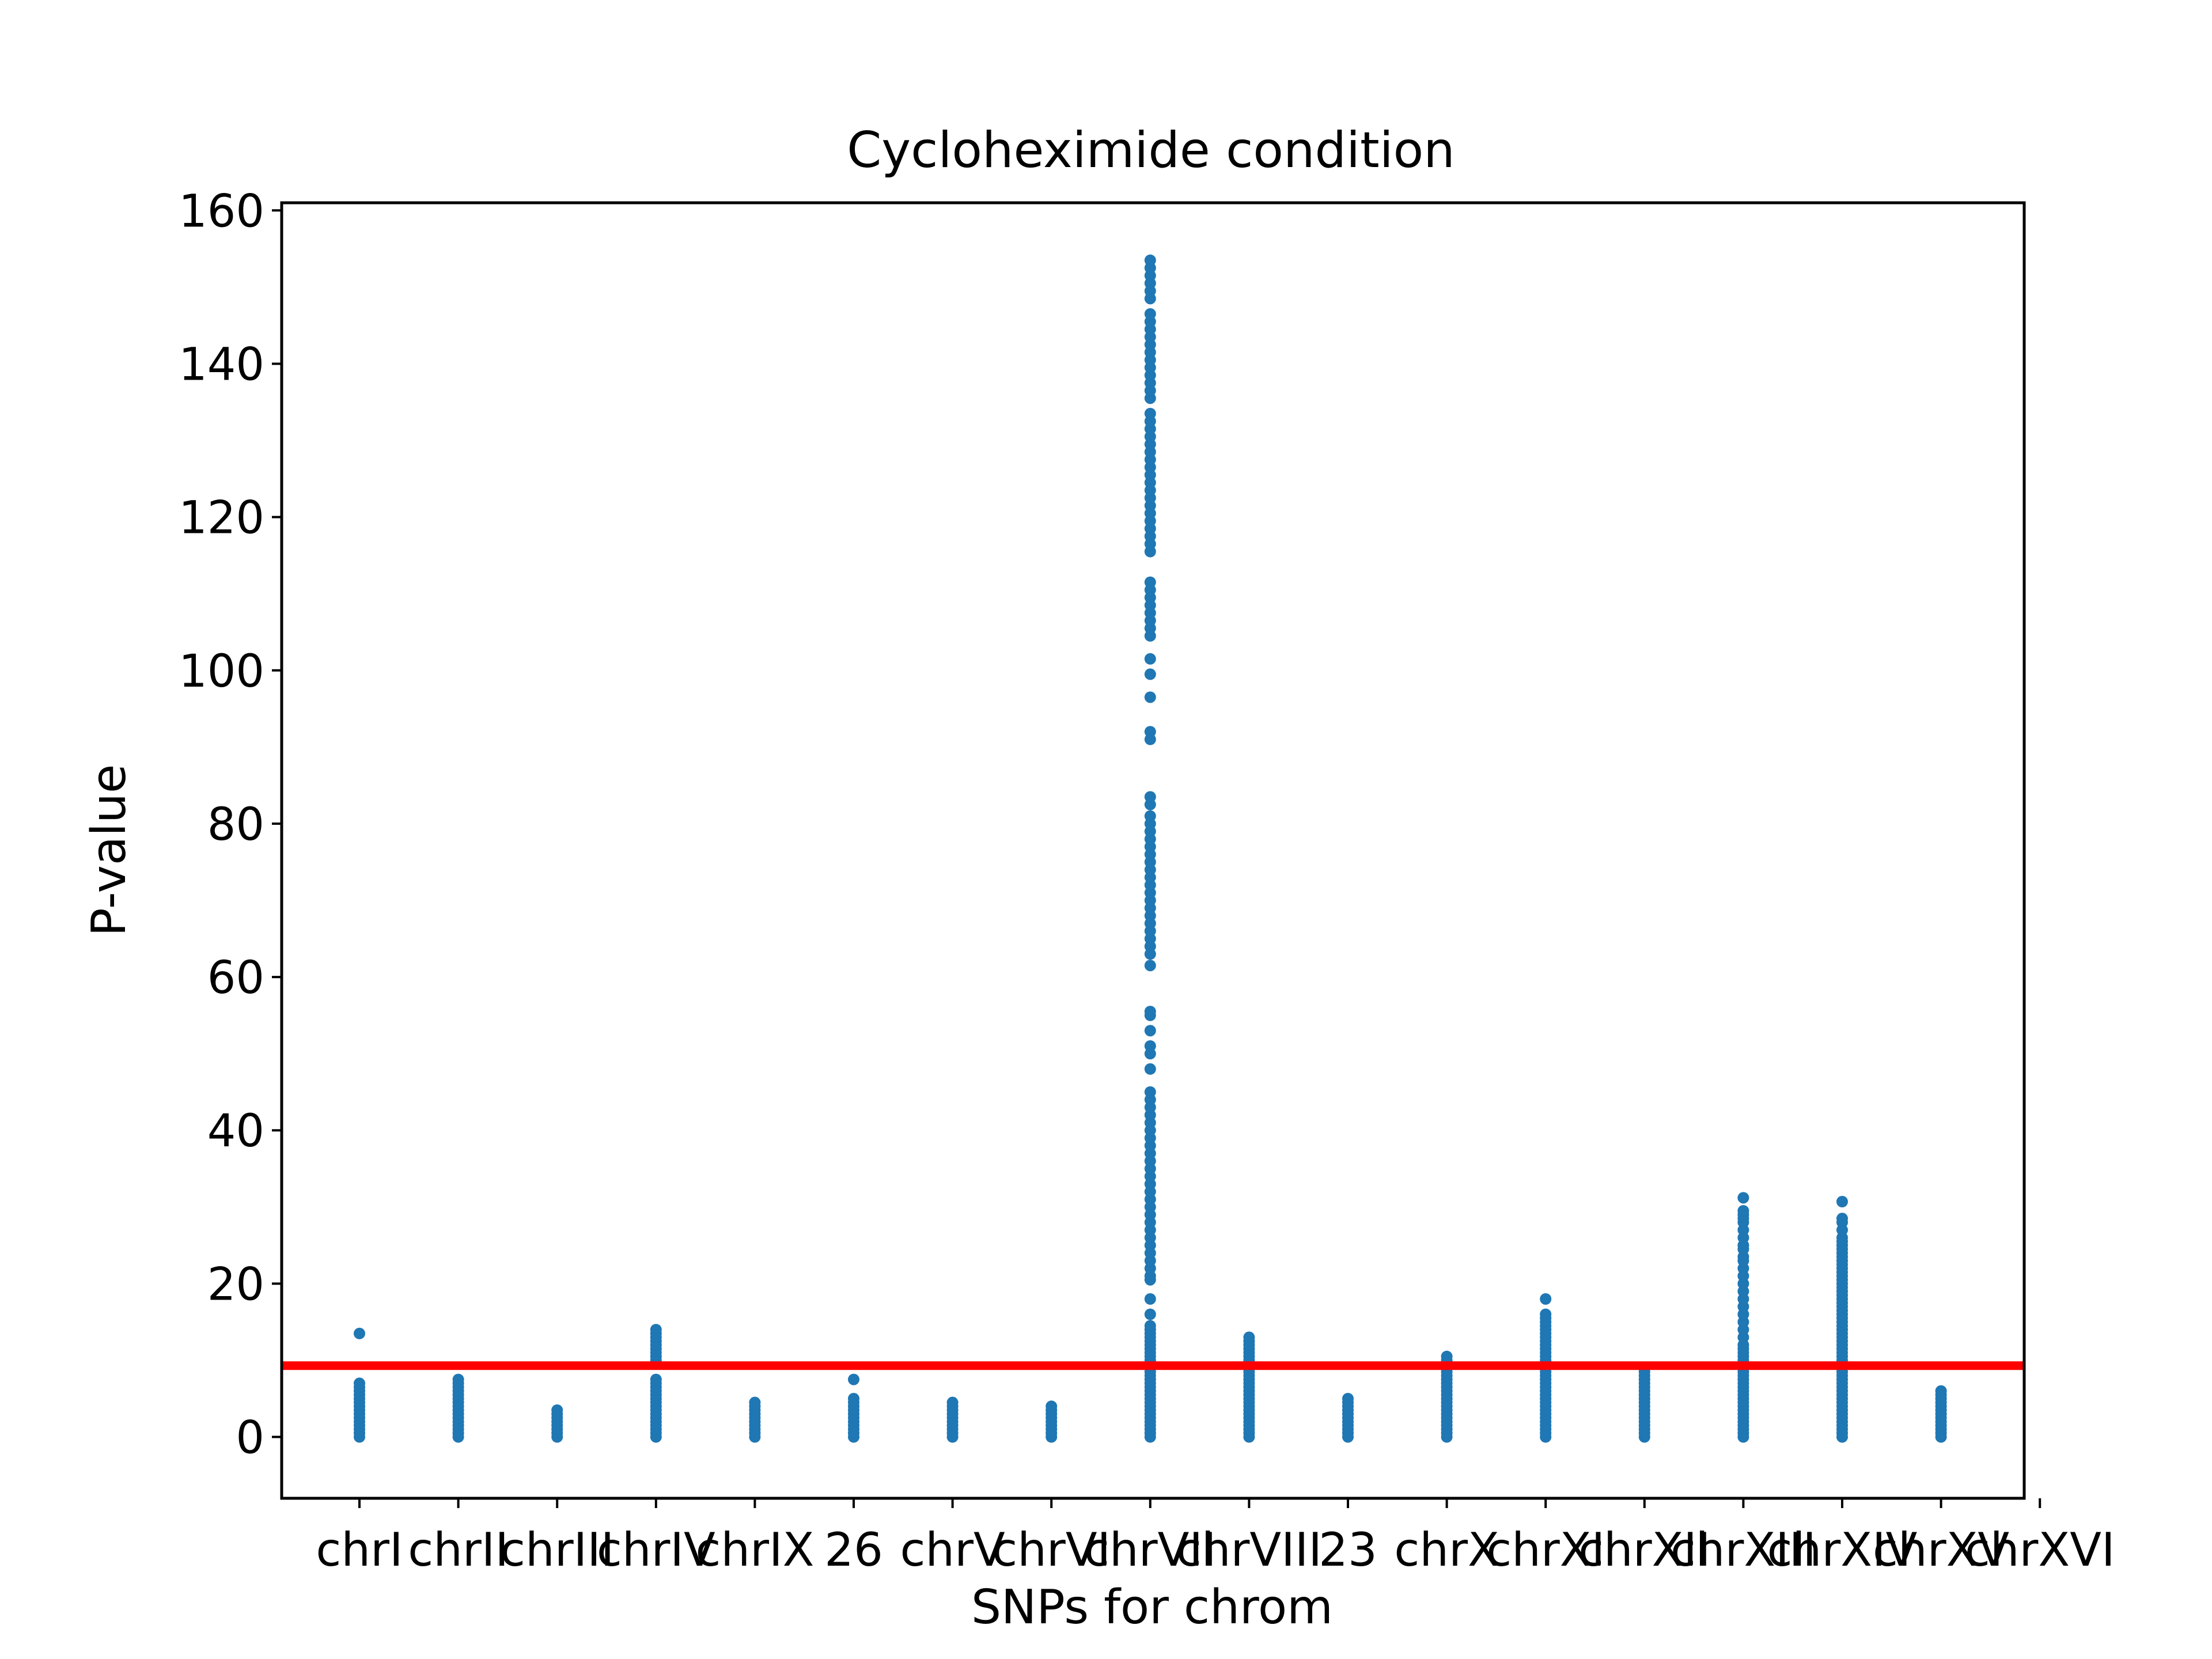 This screenshot has width=2212, height=1659. Describe the element at coordinates (458, 1550) in the screenshot. I see `x-tick-label: chrII` at that location.